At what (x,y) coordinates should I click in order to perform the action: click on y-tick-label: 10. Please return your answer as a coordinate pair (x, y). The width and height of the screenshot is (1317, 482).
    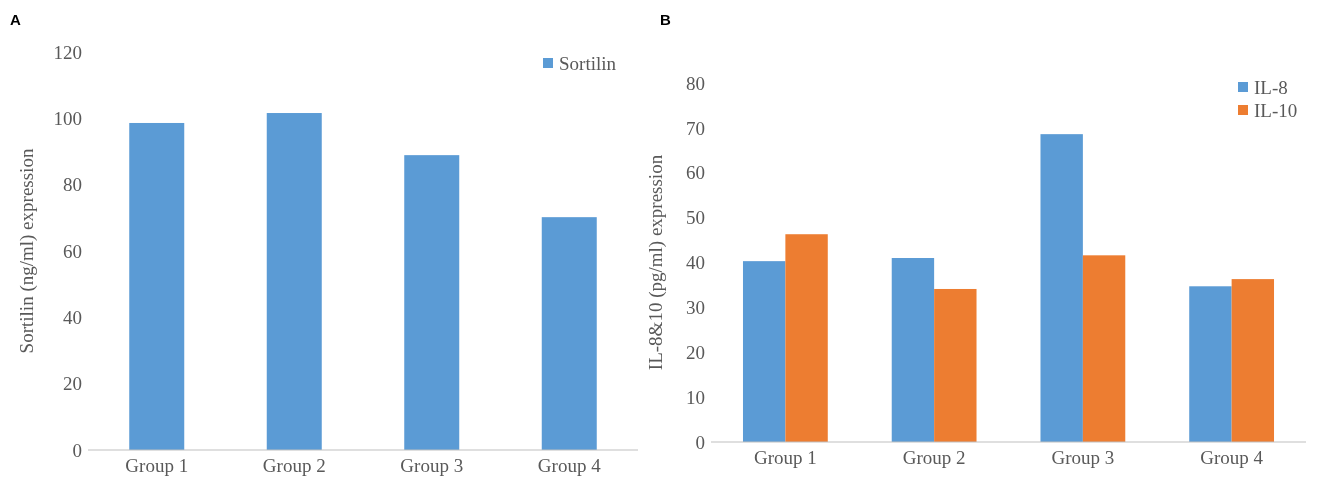
    Looking at the image, I should click on (695, 397).